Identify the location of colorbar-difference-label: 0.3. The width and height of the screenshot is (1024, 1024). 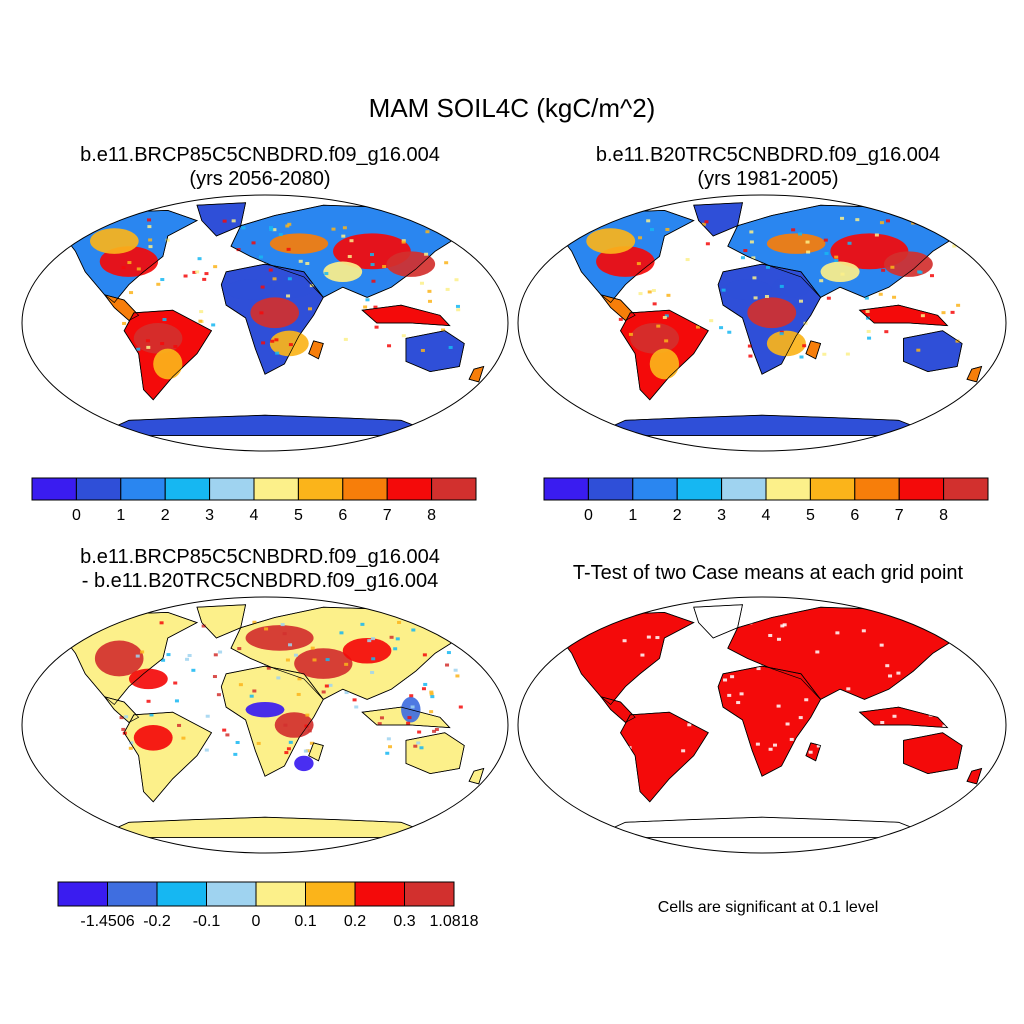
(404, 921).